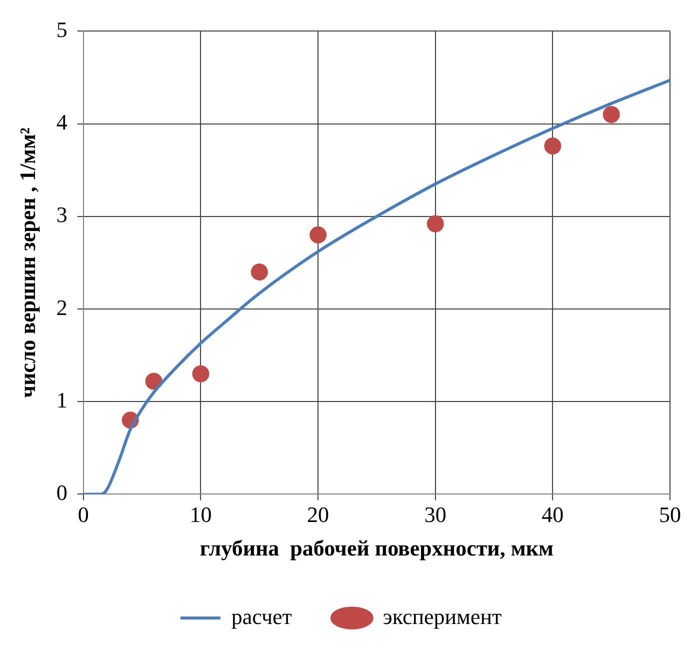 This screenshot has width=694, height=651. What do you see at coordinates (435, 515) in the screenshot?
I see `x-tick-label: 30` at bounding box center [435, 515].